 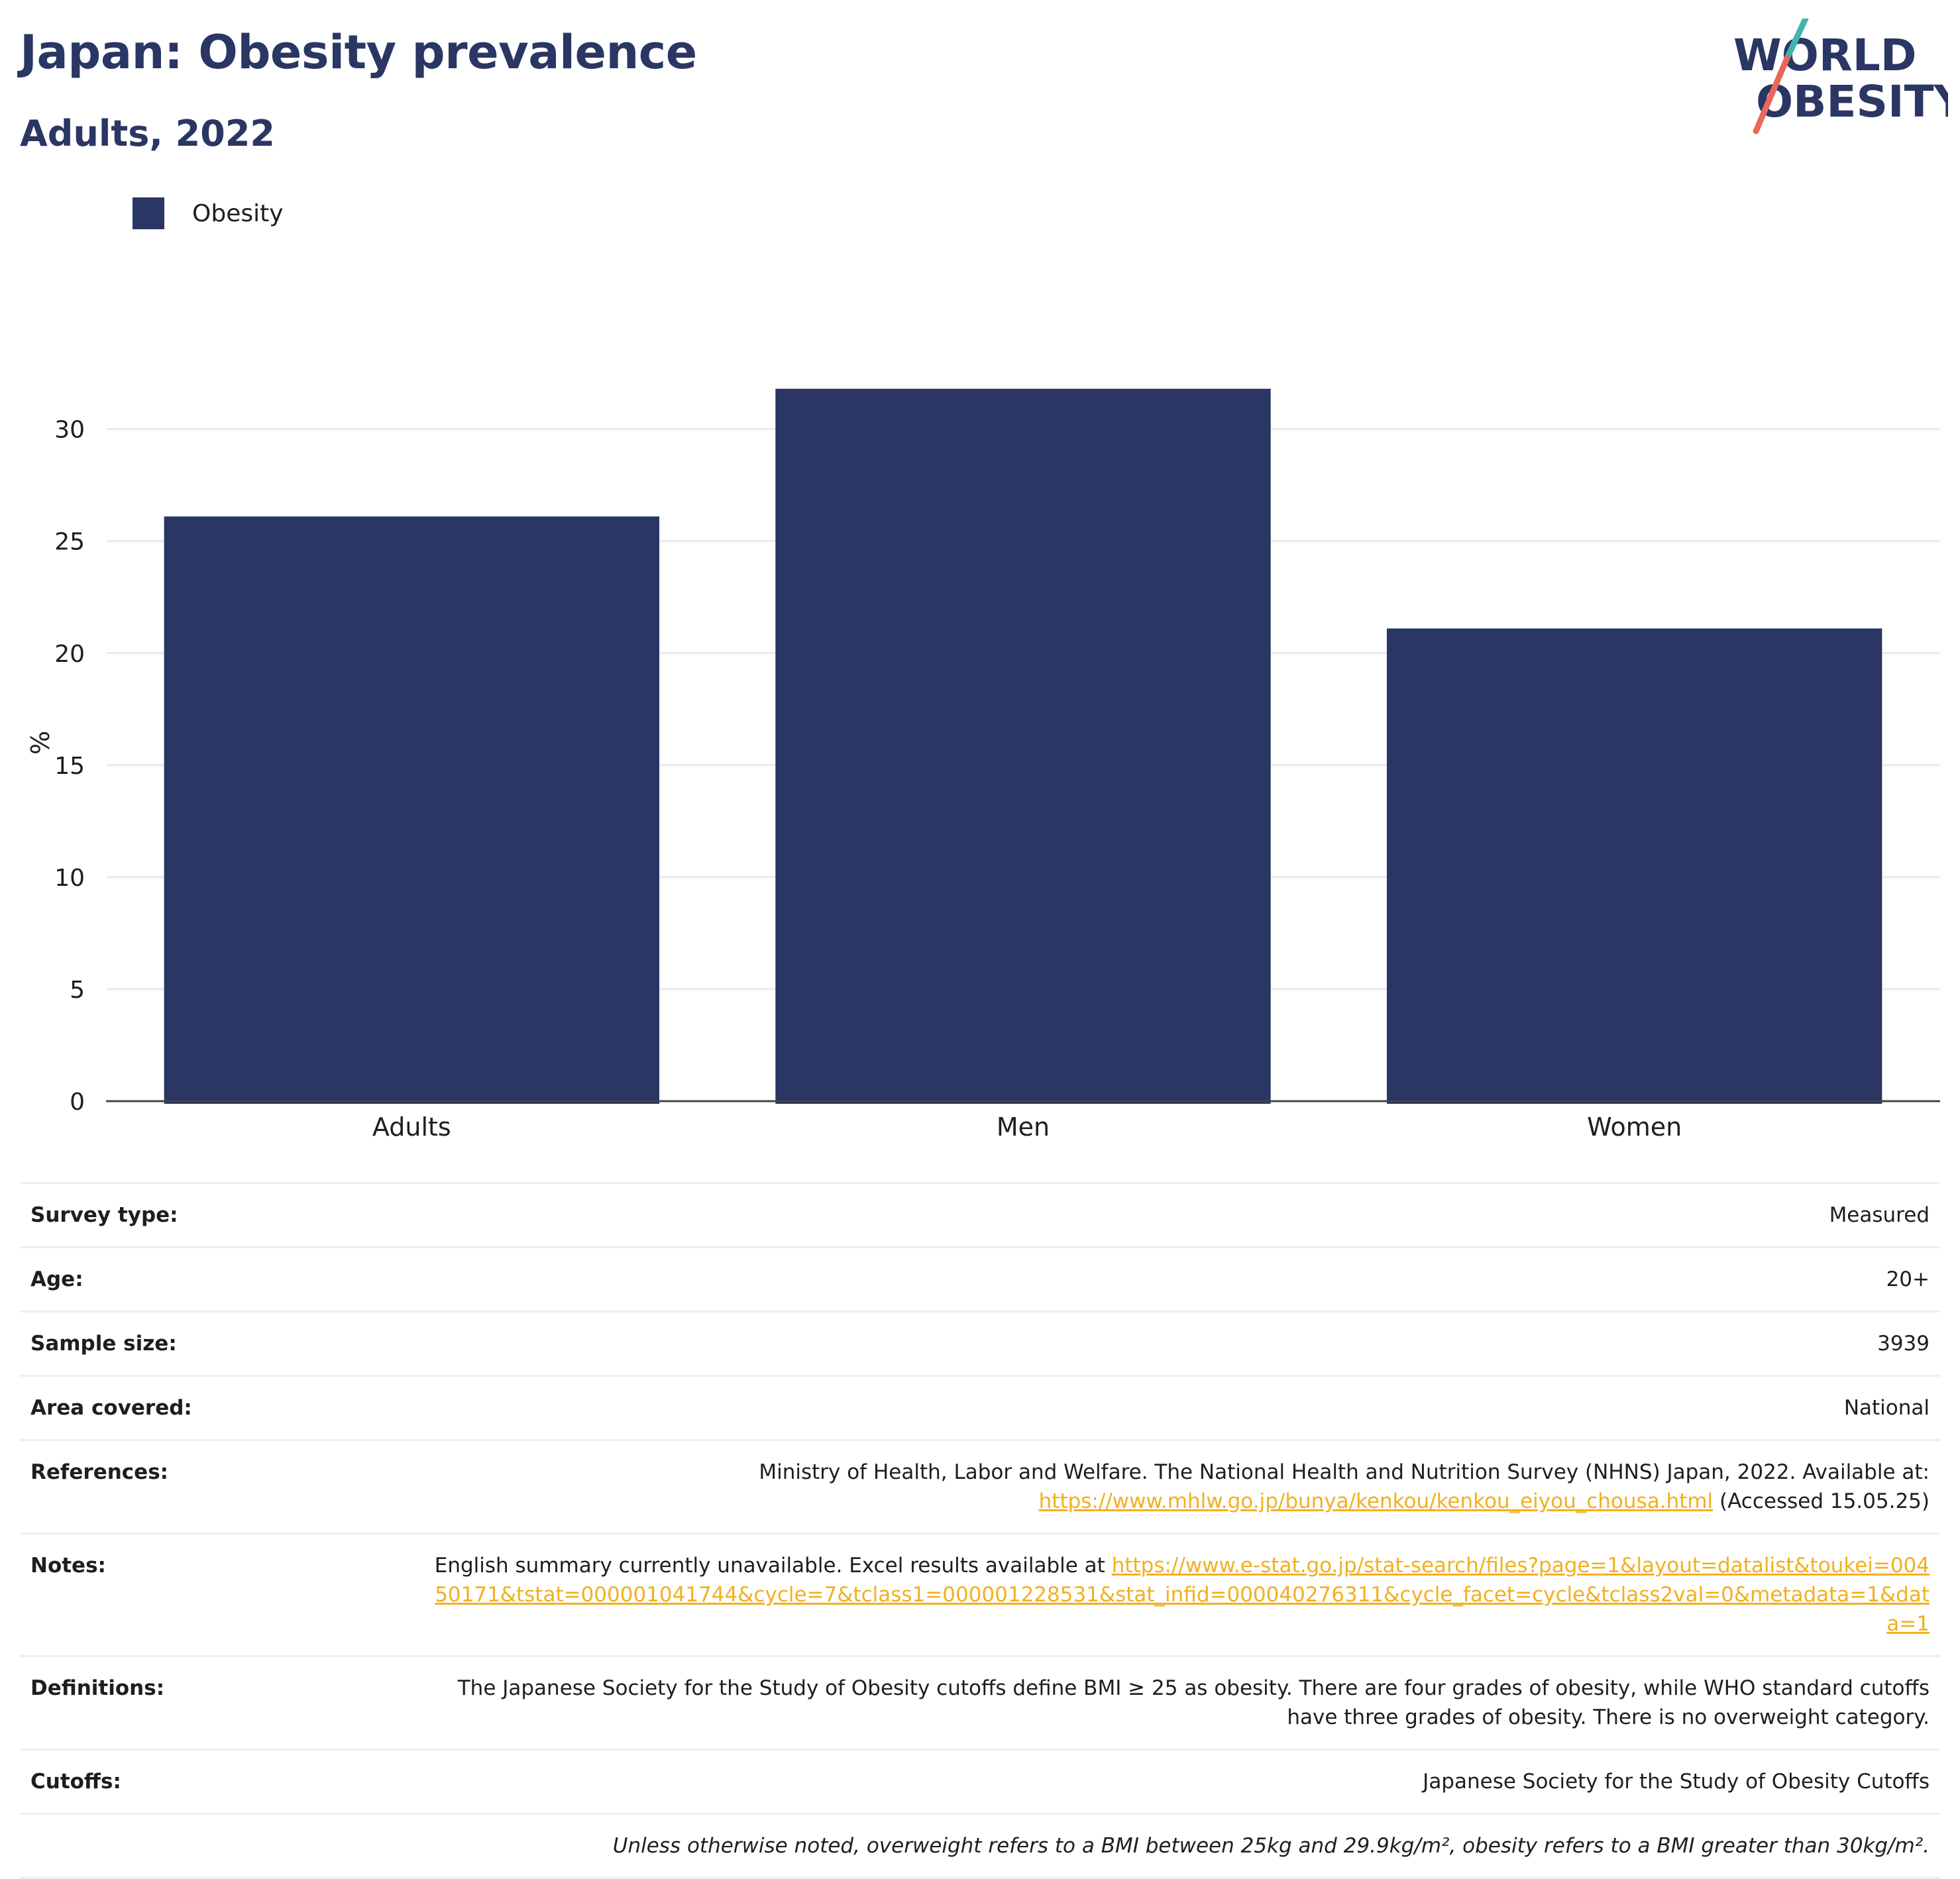 What do you see at coordinates (1176, 1215) in the screenshot?
I see `survey-type-value: Measured` at bounding box center [1176, 1215].